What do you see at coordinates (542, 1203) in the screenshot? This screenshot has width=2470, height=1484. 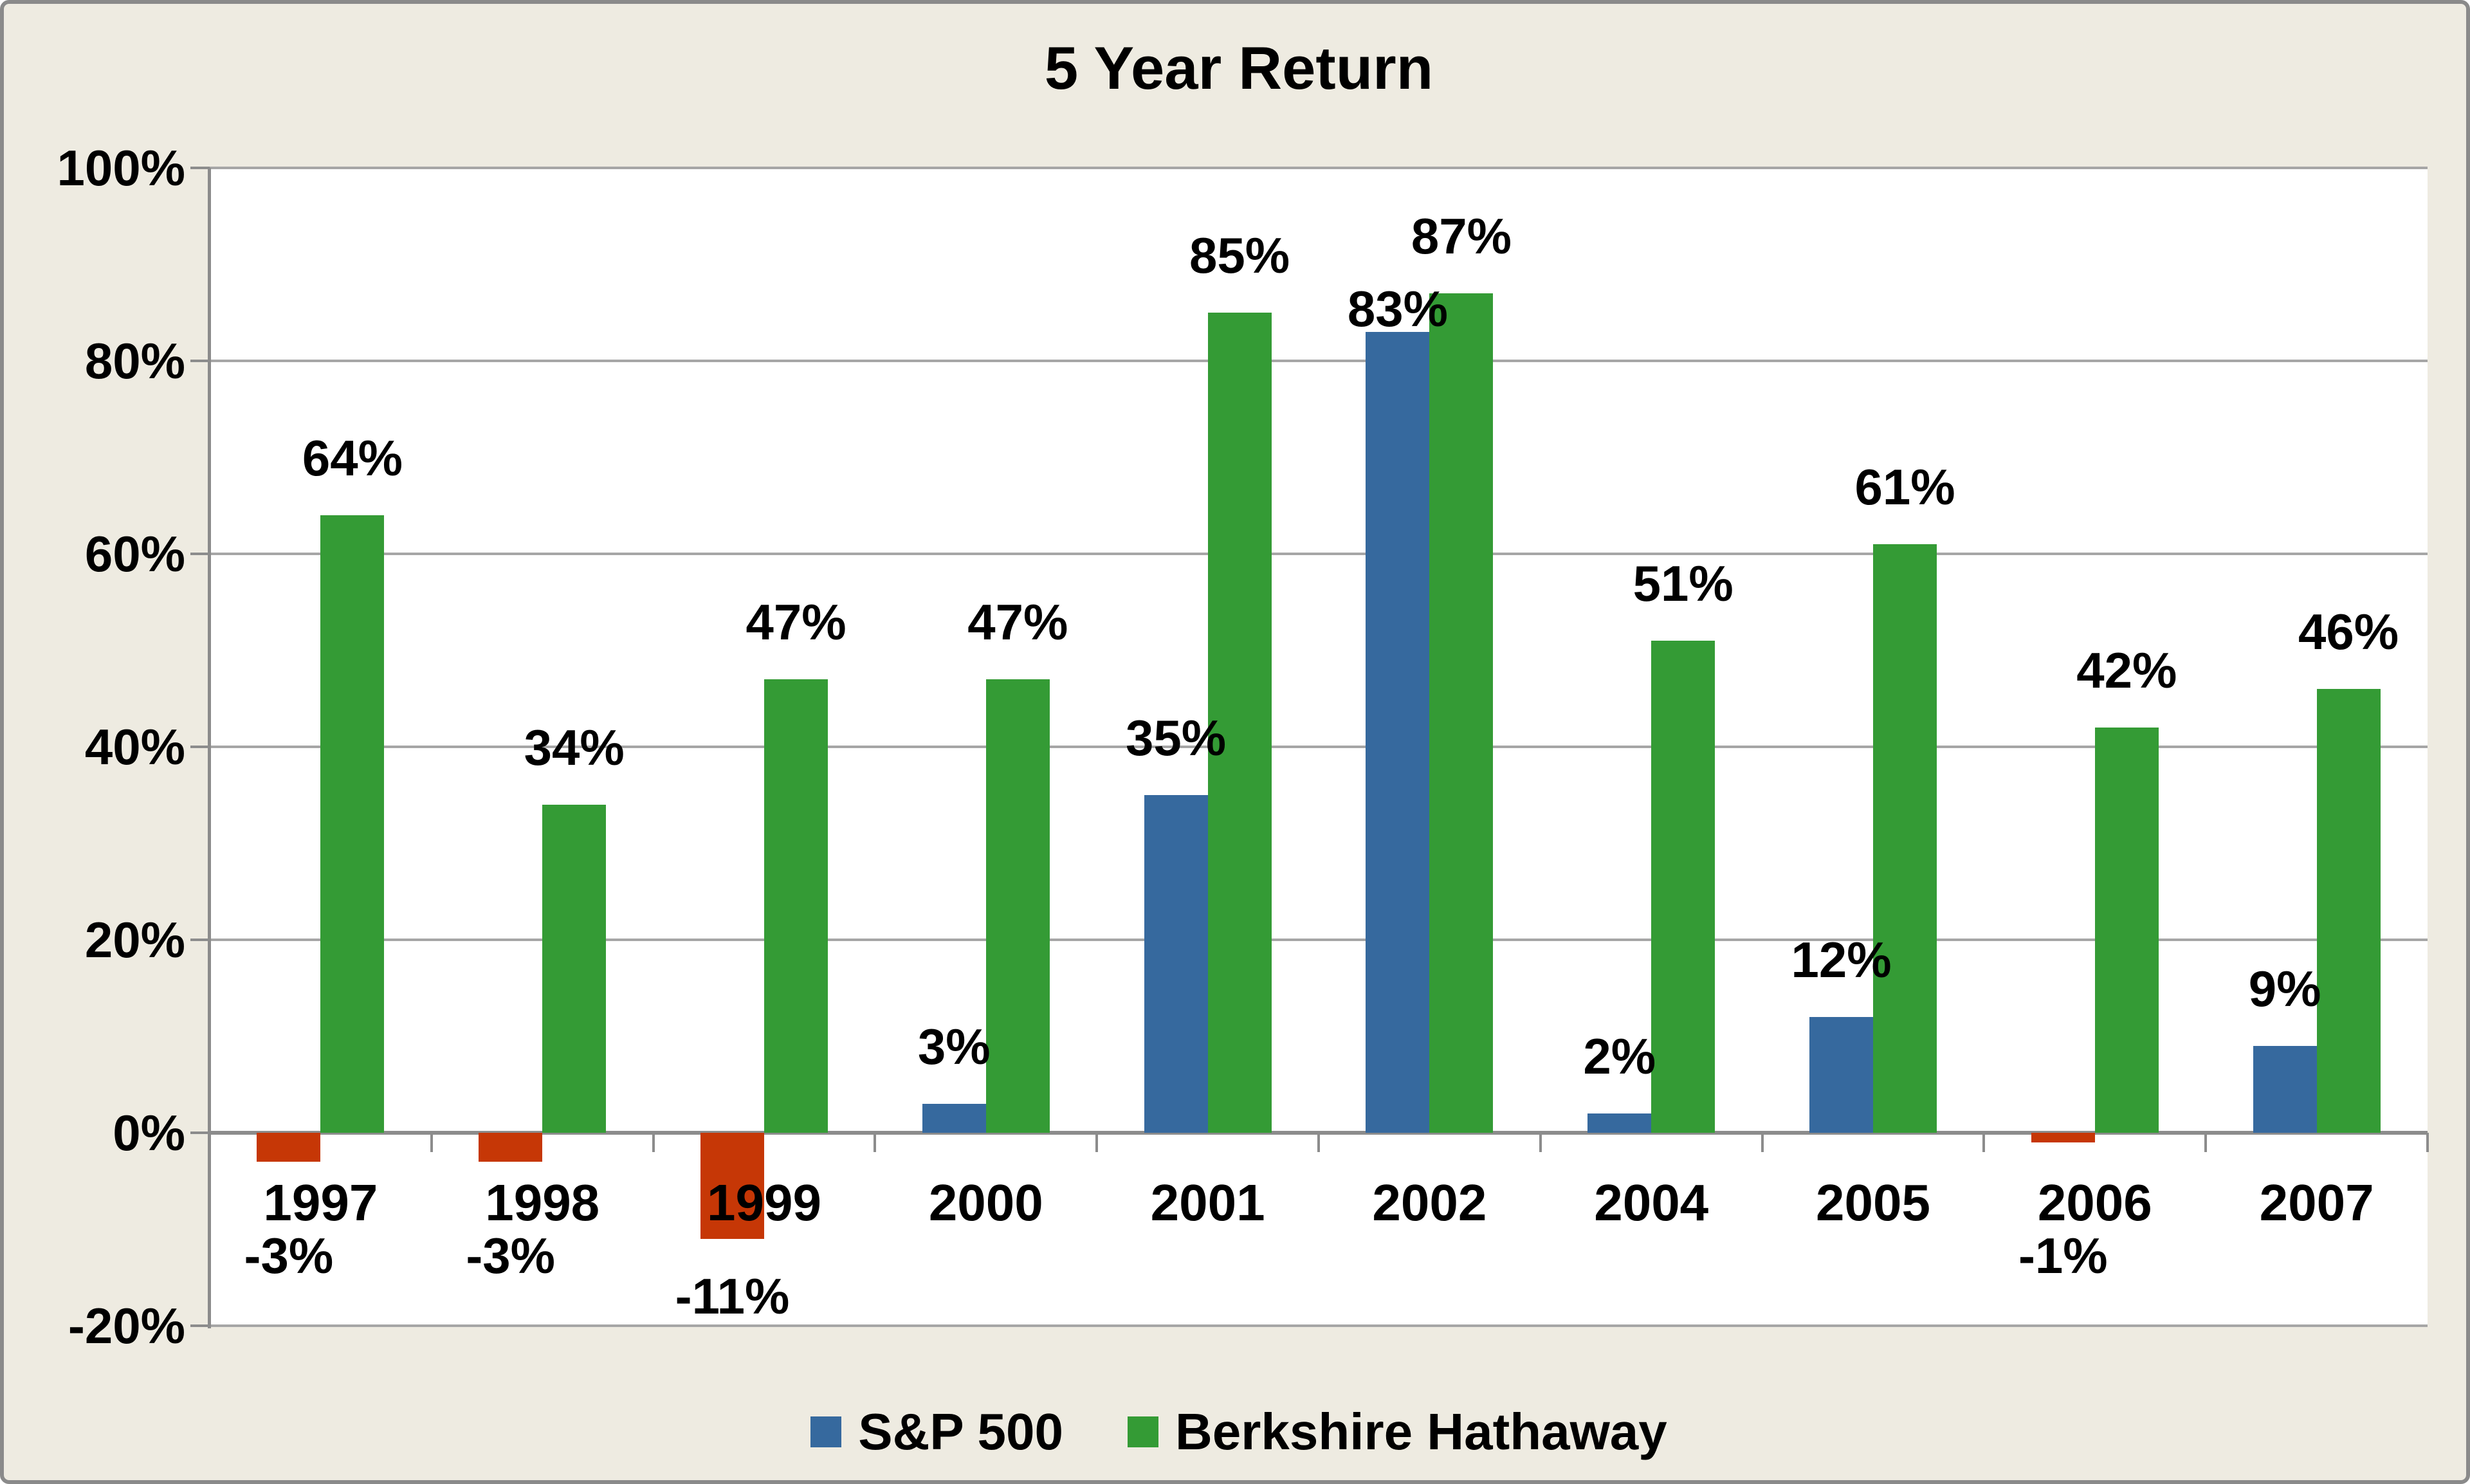 I see `category-label-1998: 1998` at bounding box center [542, 1203].